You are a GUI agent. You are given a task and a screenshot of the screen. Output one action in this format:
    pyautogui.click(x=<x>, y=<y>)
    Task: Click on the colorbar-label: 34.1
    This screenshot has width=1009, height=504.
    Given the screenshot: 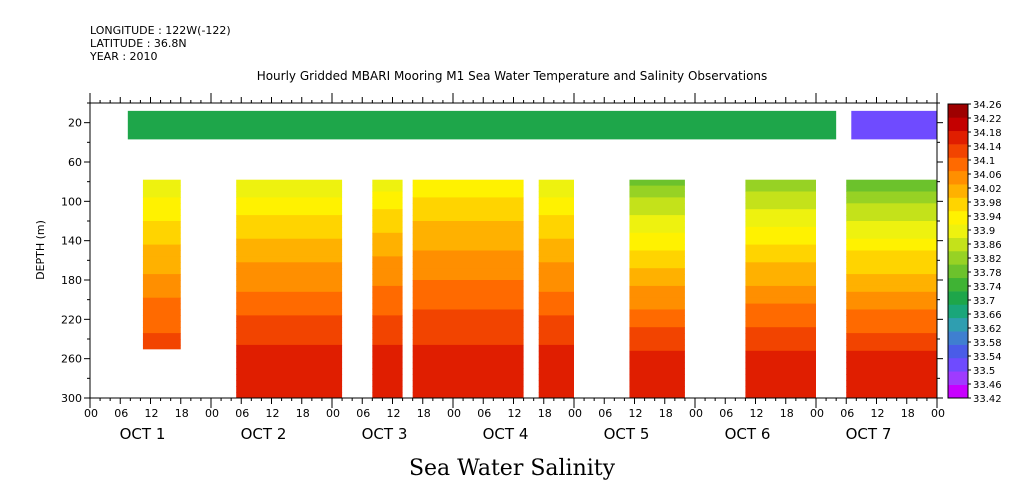 What is the action you would take?
    pyautogui.click(x=984, y=161)
    